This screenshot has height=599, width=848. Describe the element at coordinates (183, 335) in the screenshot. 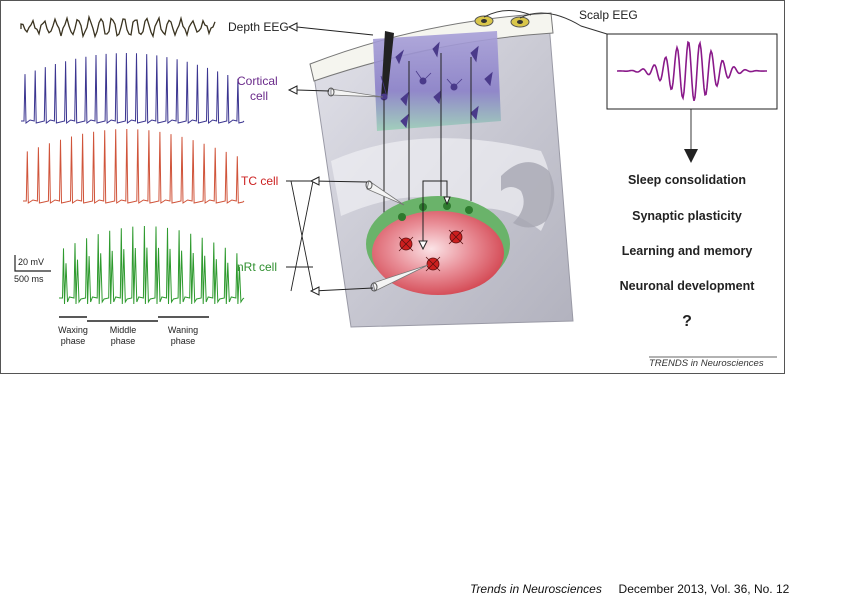

I see `waning-phase-label: Waning phase` at that location.